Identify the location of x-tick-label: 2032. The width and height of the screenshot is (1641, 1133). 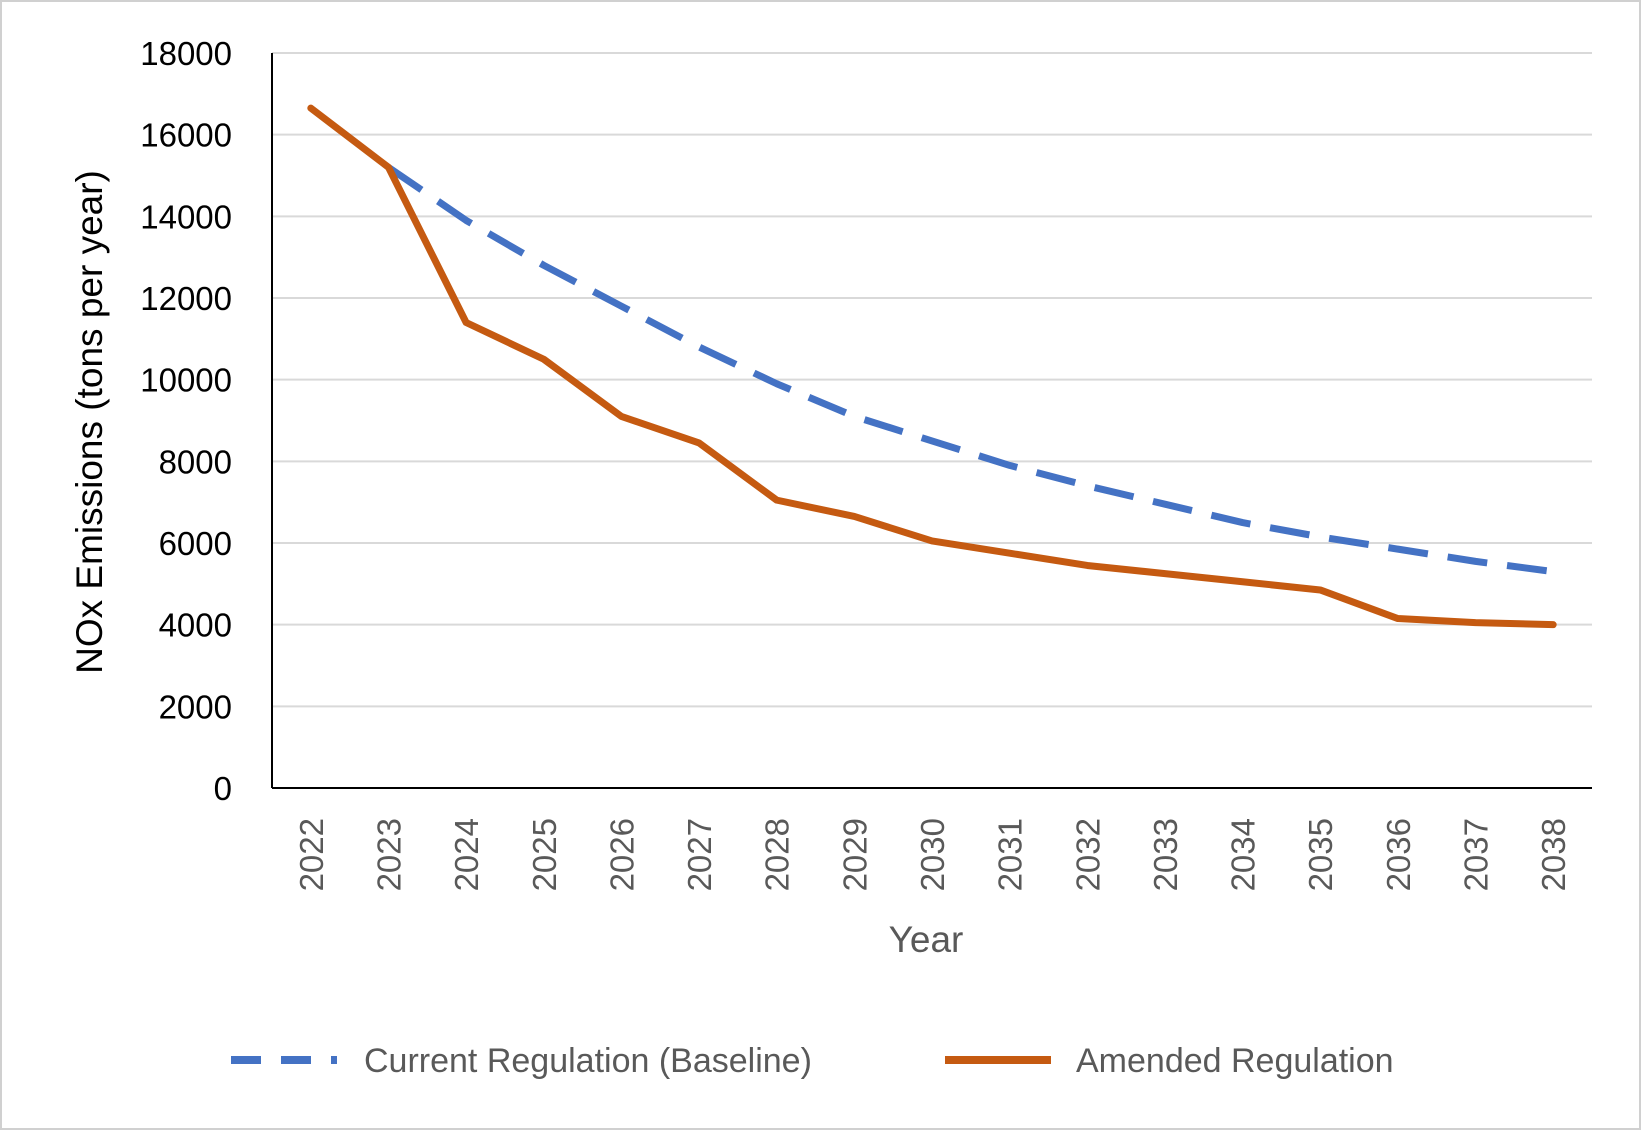
(1087, 854).